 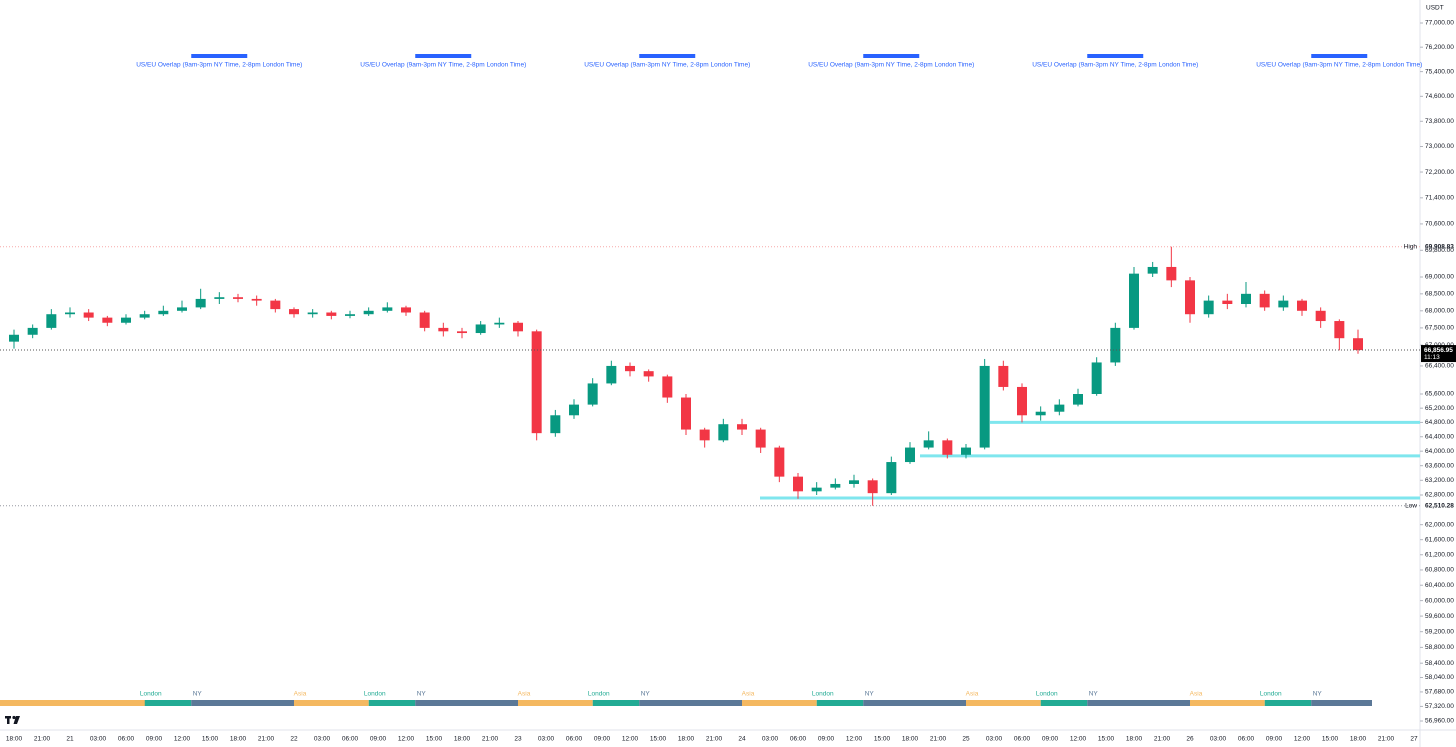 What do you see at coordinates (1439, 495) in the screenshot?
I see `y-tick-label: 62,800.00` at bounding box center [1439, 495].